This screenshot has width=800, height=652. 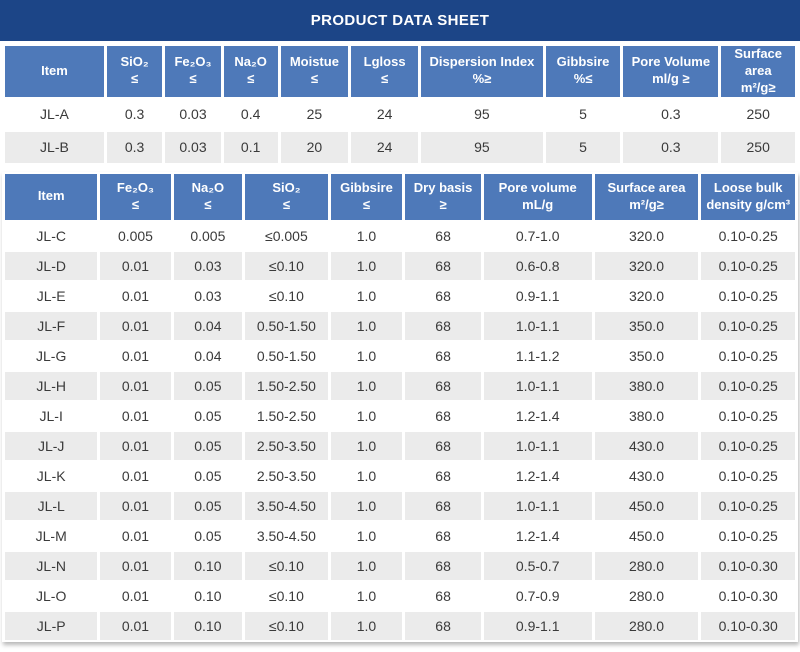 What do you see at coordinates (537, 355) in the screenshot?
I see `value-cell: 1.1-1.2` at bounding box center [537, 355].